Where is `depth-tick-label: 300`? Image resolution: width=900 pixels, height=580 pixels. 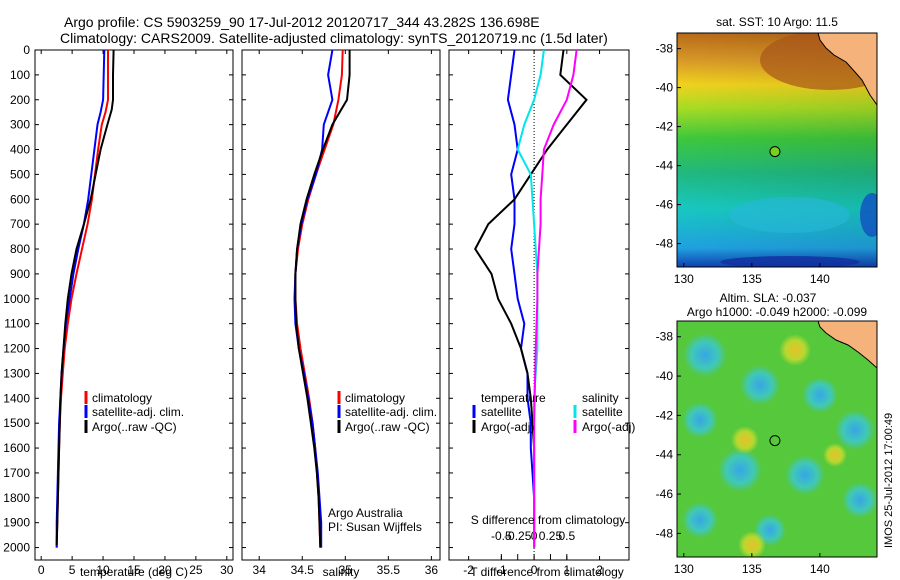 depth-tick-label: 300 is located at coordinates (20, 125).